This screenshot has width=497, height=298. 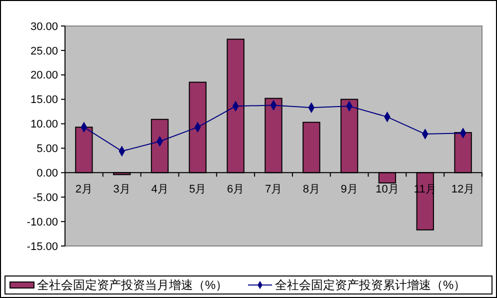 What do you see at coordinates (370, 285) in the screenshot?
I see `legend-label: 全社会固定资产投资累计增速（%）` at bounding box center [370, 285].